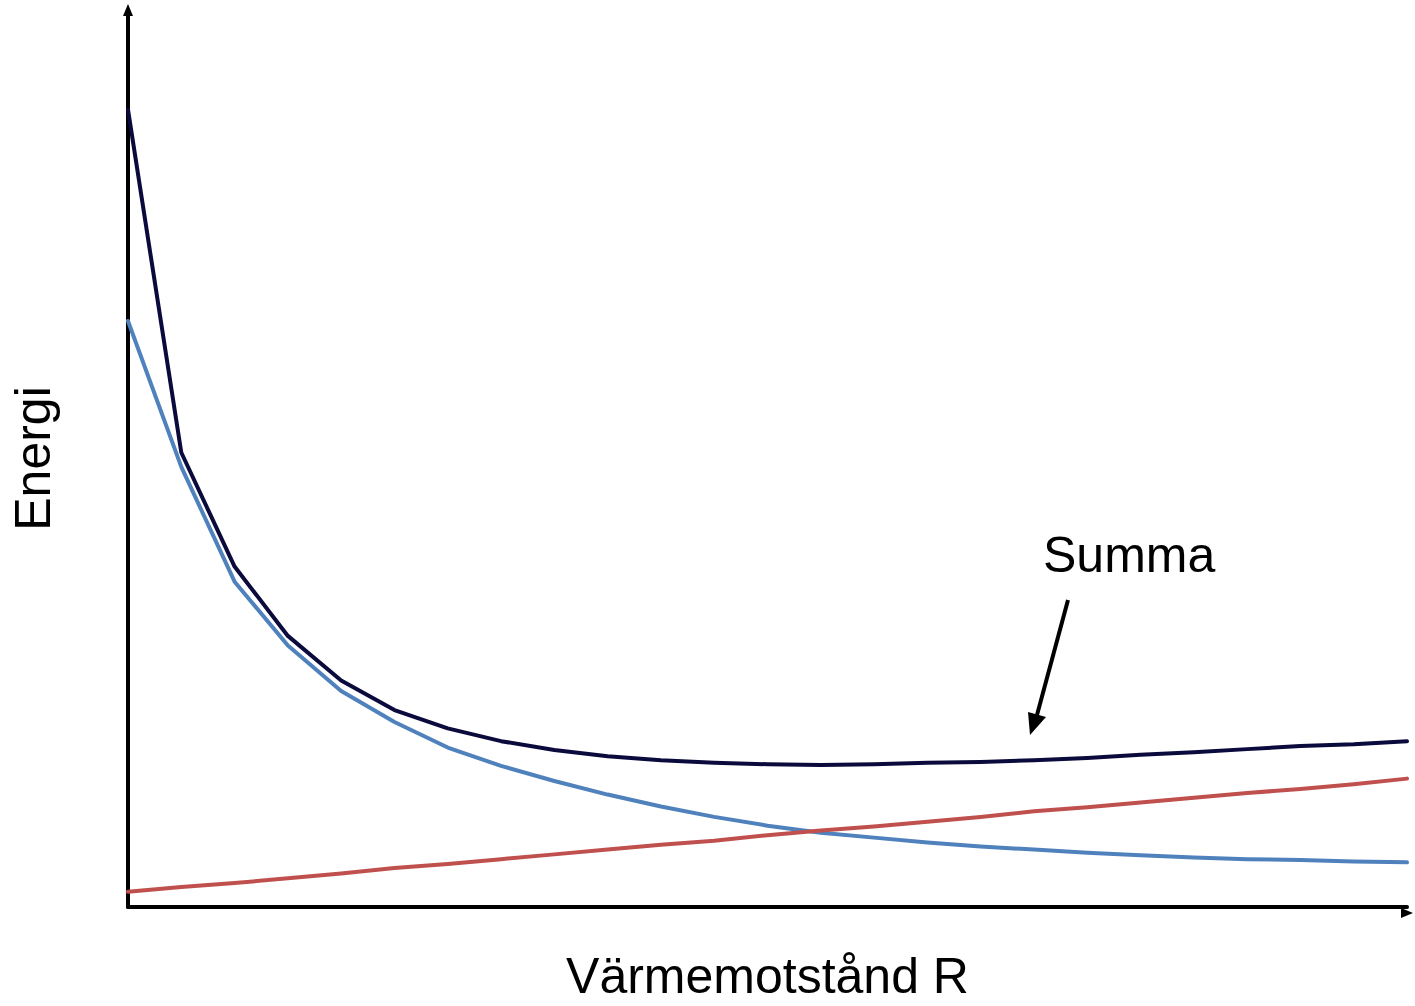 The width and height of the screenshot is (1415, 1006). Describe the element at coordinates (1129, 555) in the screenshot. I see `annotation: Summa` at that location.